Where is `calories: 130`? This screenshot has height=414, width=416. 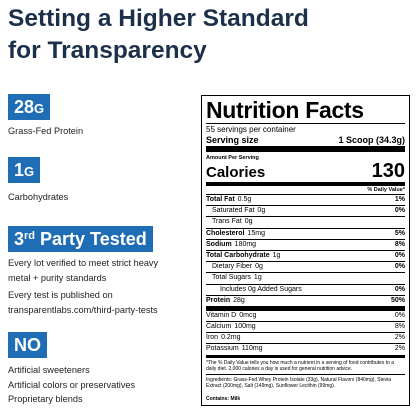
calories: 130 is located at coordinates (388, 171).